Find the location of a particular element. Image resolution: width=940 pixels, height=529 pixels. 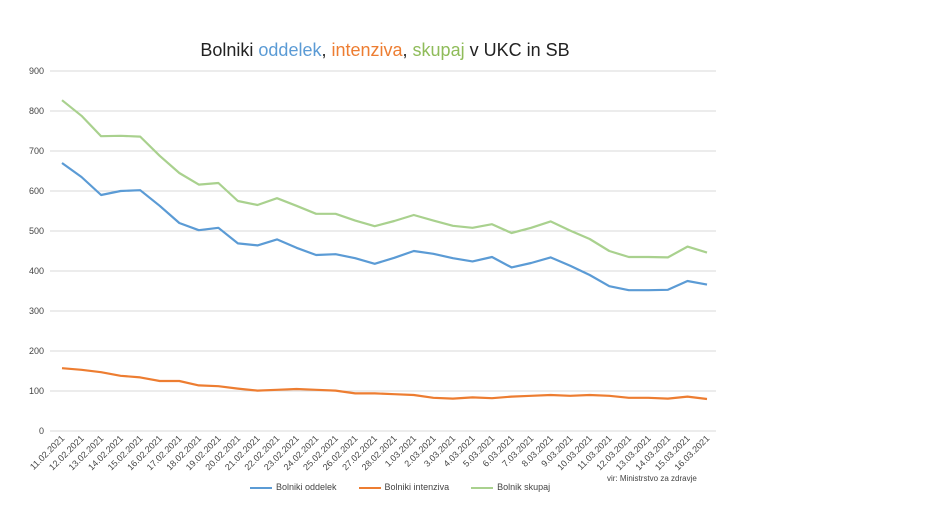

source-note: vir: Ministrstvo za zdravje is located at coordinates (652, 478).